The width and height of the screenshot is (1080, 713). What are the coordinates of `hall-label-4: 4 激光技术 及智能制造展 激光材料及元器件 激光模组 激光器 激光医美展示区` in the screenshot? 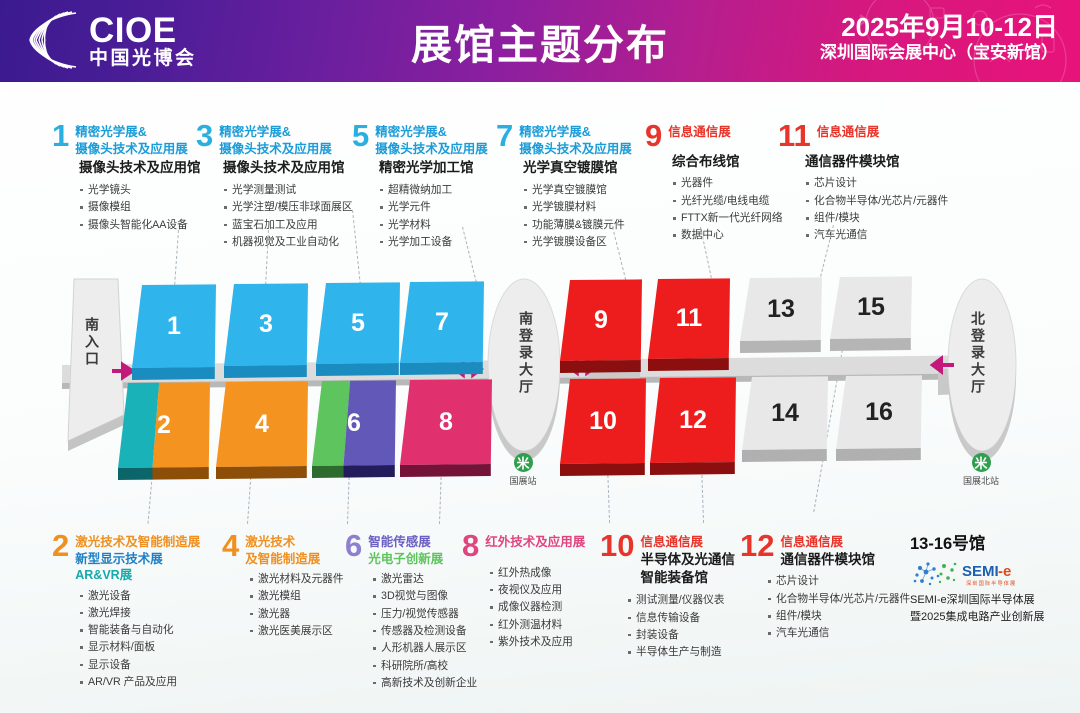 It's located at (283, 585).